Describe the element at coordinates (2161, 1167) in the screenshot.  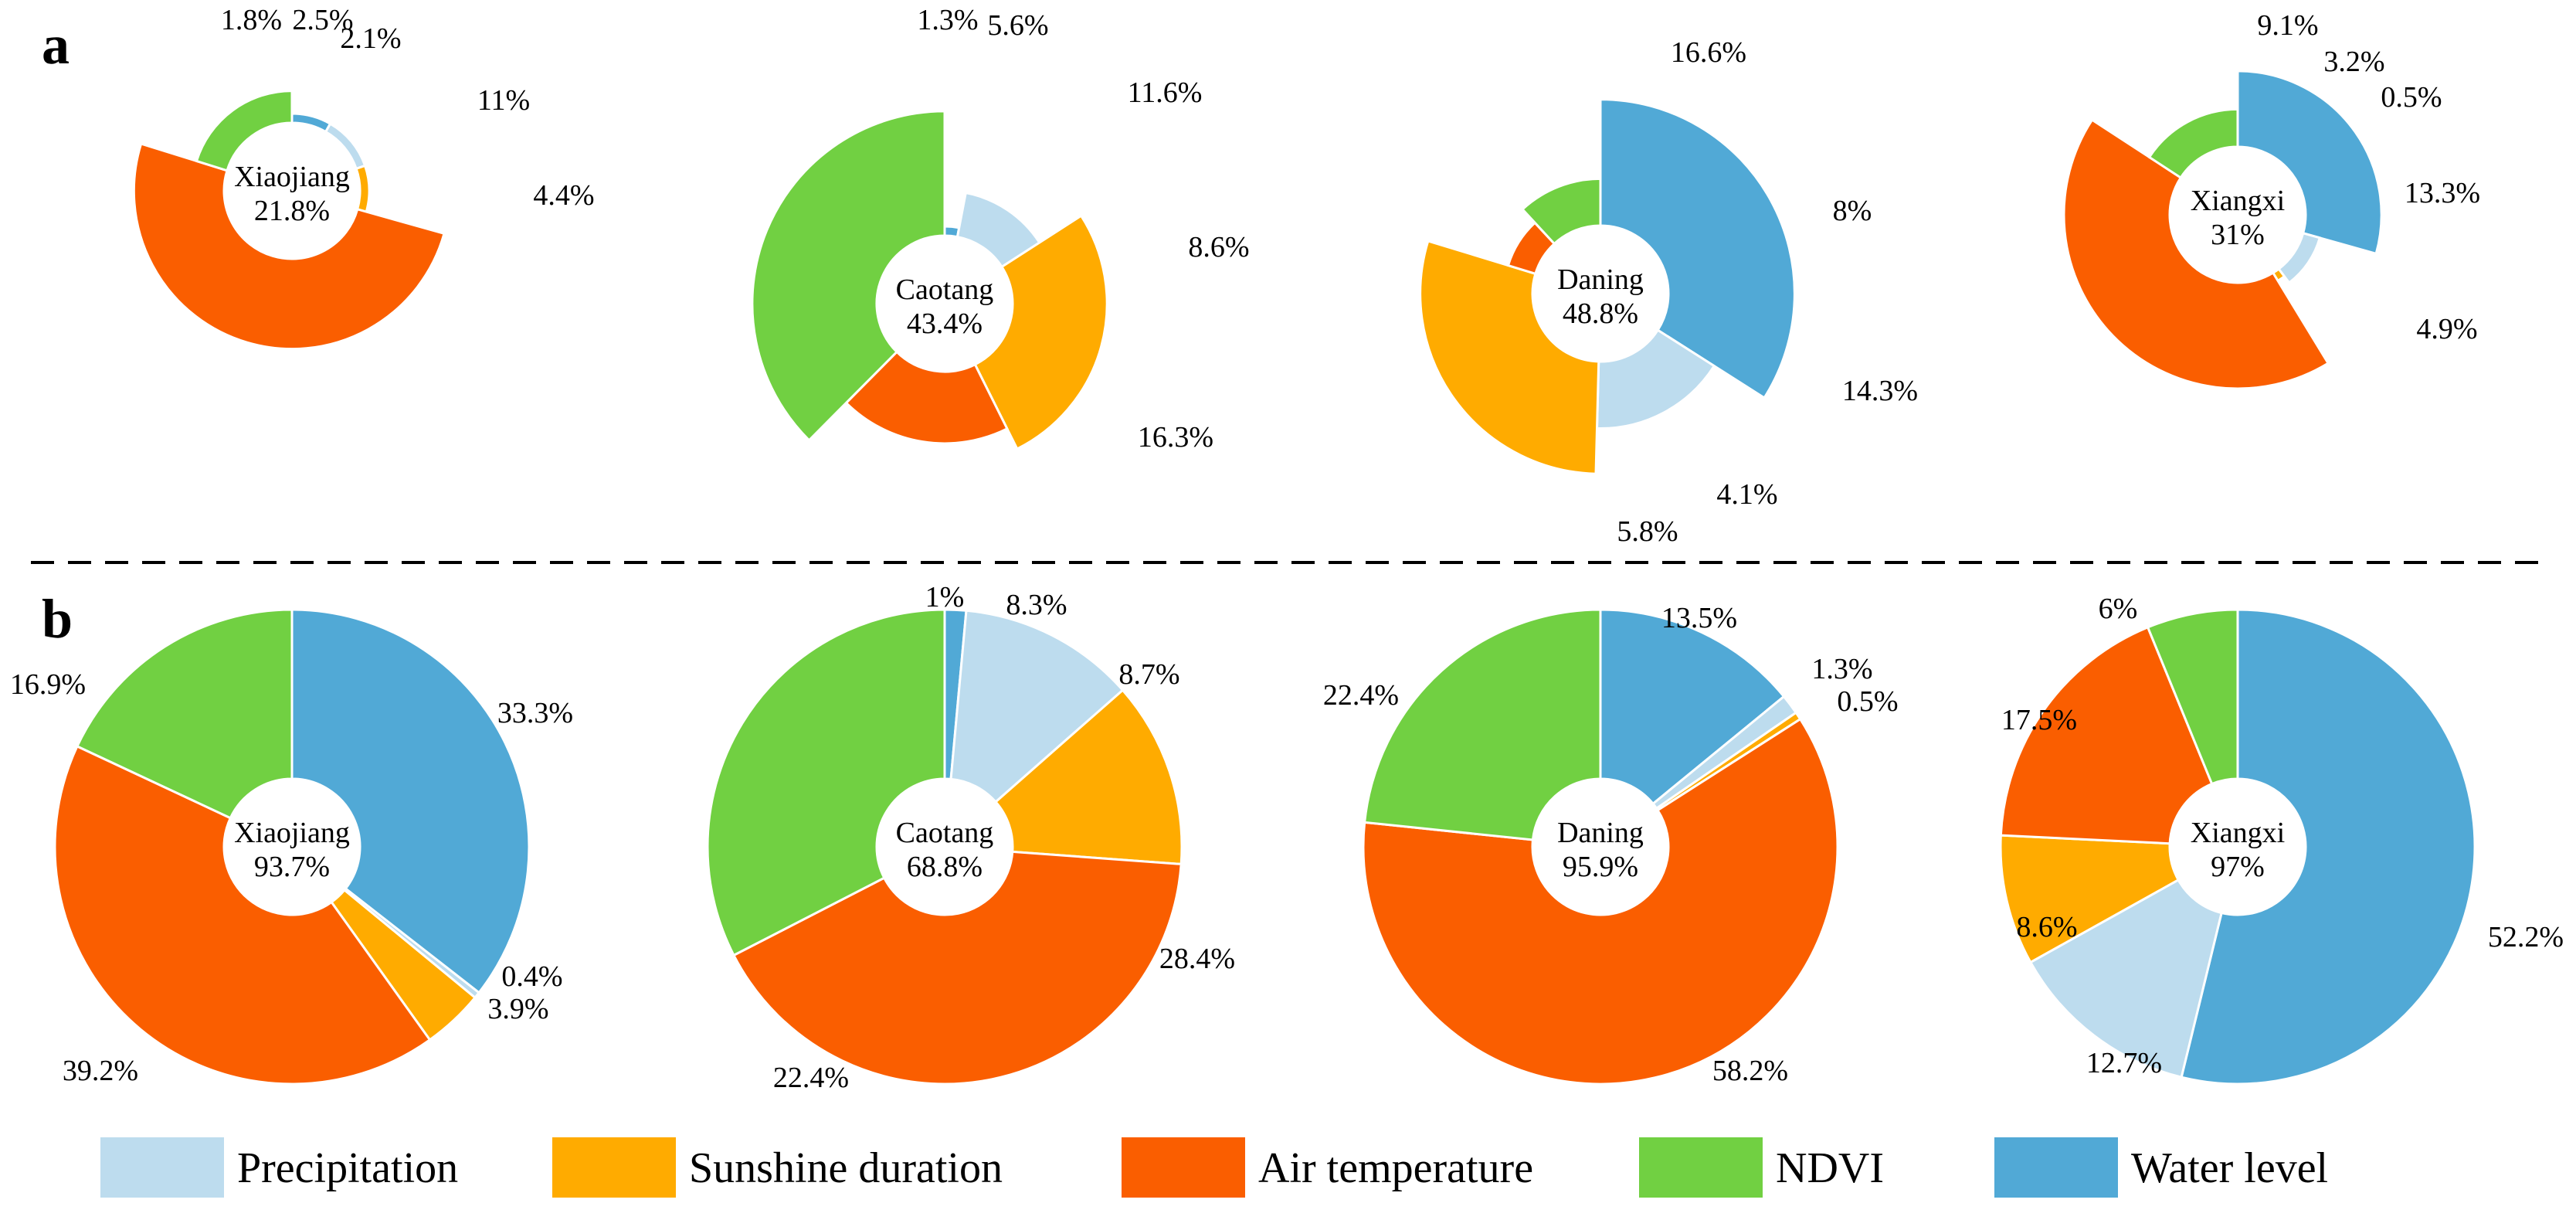
I see `legend-item-water-level: Water level` at that location.